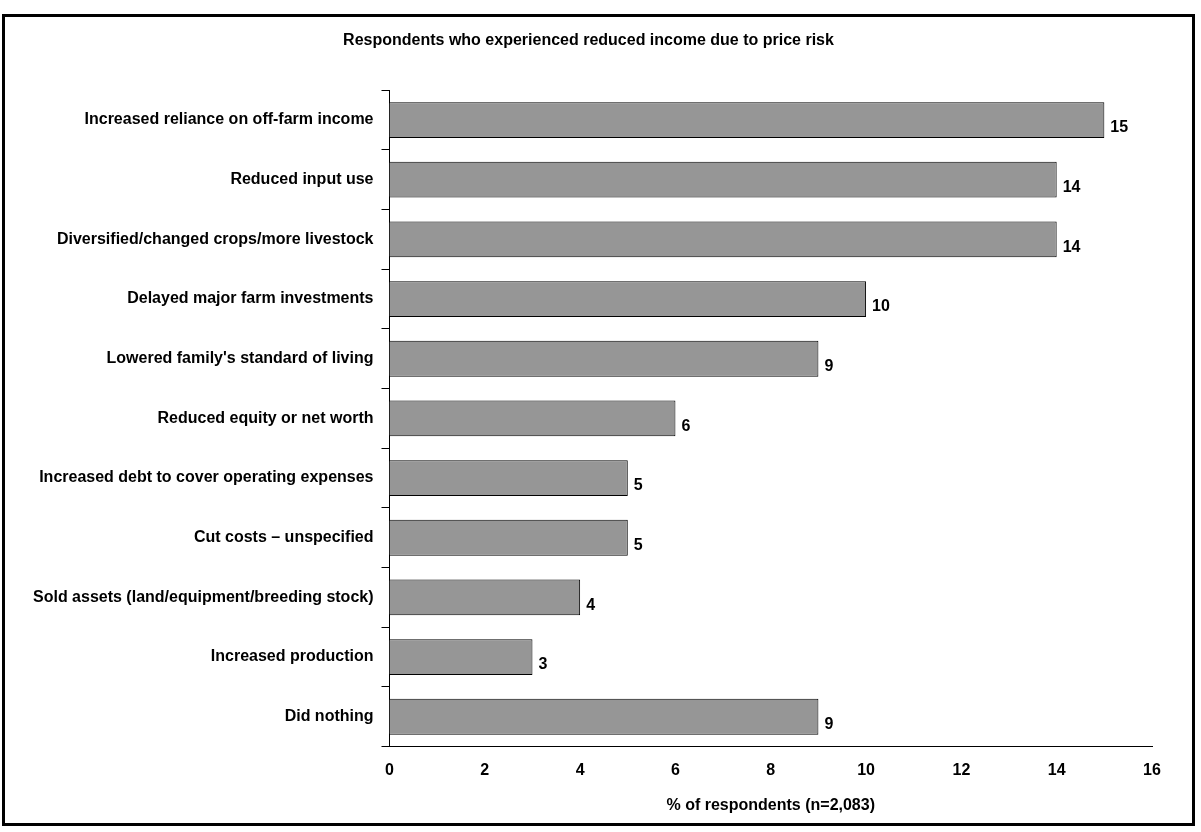 This screenshot has height=832, width=1201. Describe the element at coordinates (771, 769) in the screenshot. I see `x-tick-label: 8` at that location.